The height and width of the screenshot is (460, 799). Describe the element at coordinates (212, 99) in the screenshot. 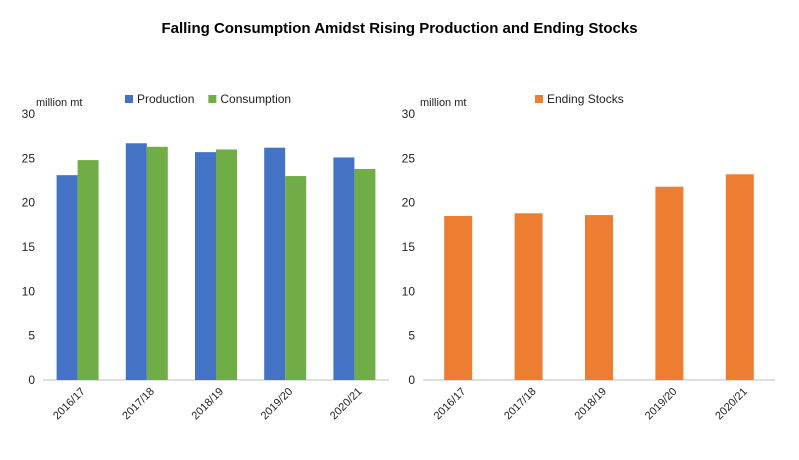

I see `legend-swatch-consumption` at that location.